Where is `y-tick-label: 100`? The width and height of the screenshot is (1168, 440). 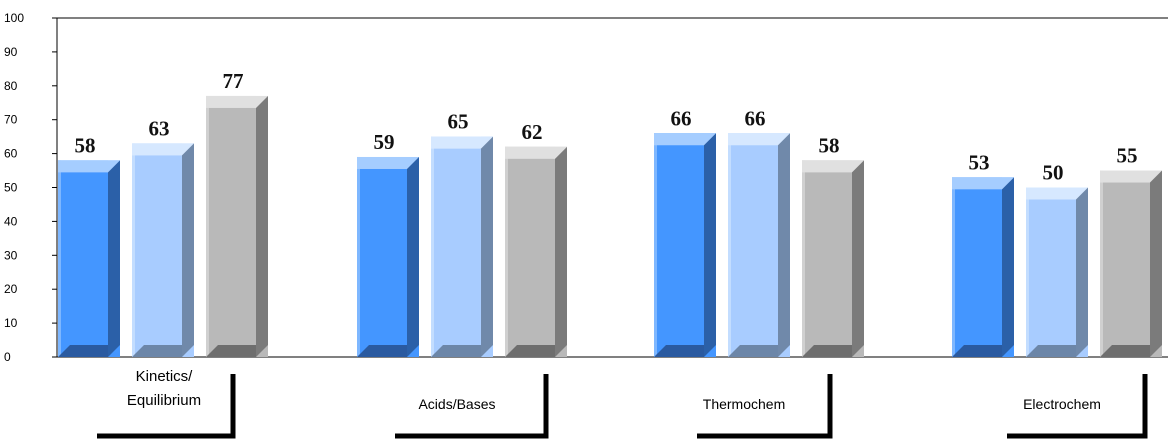 y-tick-label: 100 is located at coordinates (14, 18).